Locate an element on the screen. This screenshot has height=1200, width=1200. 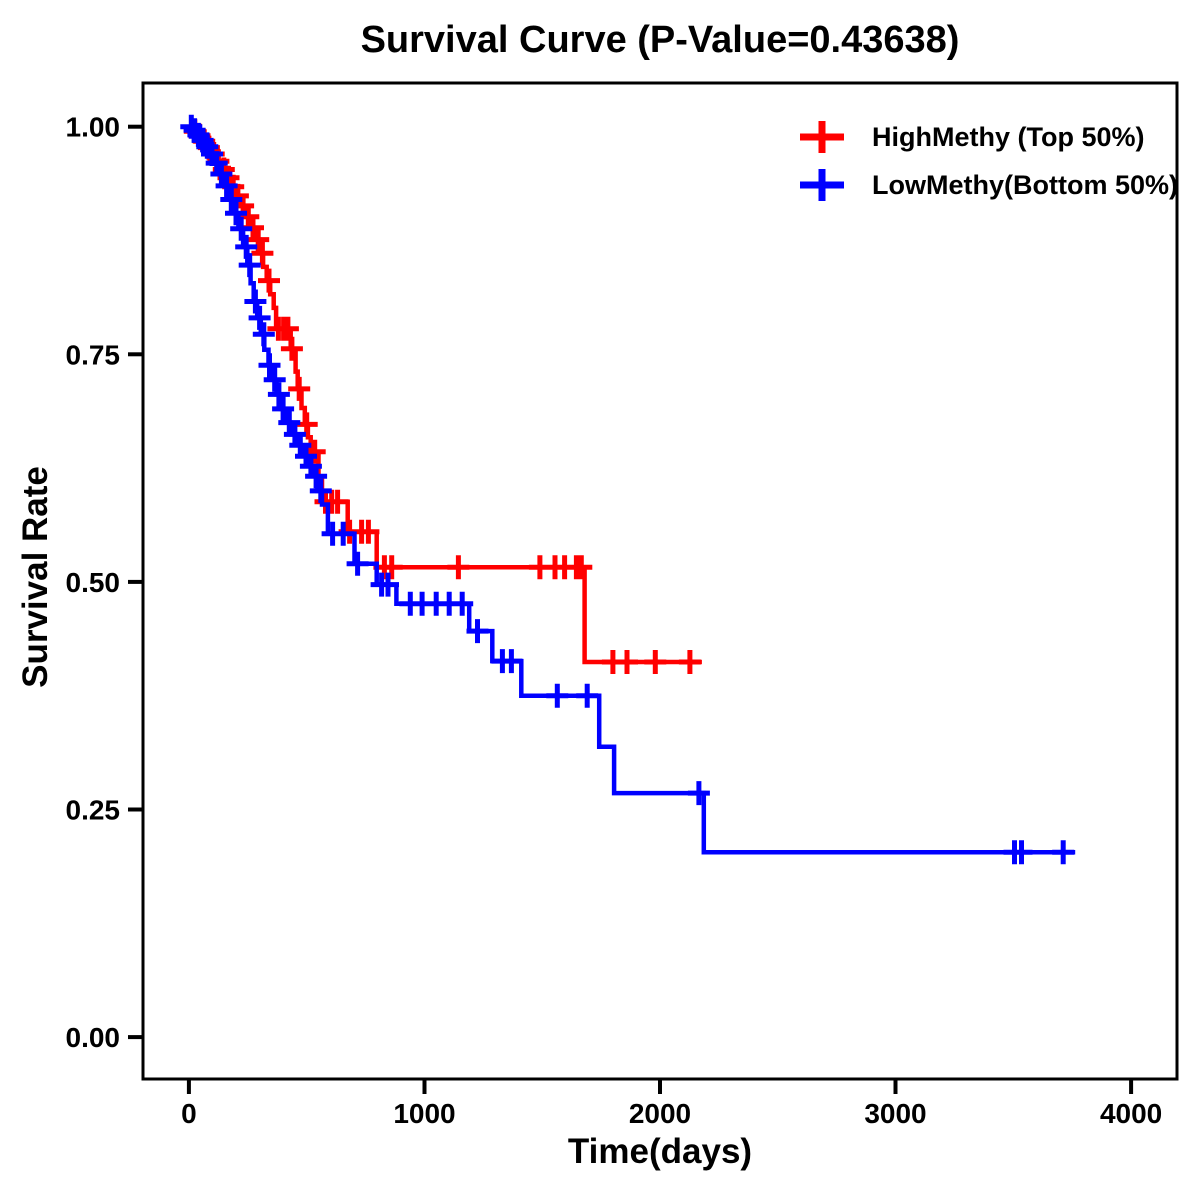
legend-item-lowmethy: LowMethy(Bottom 50%) is located at coordinates (988, 185).